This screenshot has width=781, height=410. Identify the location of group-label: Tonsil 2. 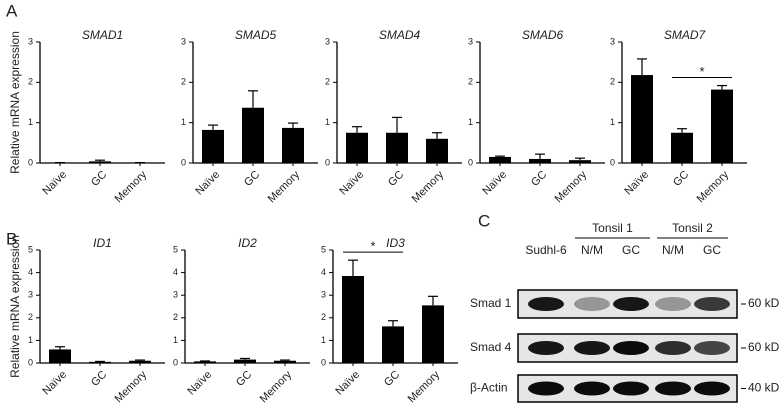
(692, 228).